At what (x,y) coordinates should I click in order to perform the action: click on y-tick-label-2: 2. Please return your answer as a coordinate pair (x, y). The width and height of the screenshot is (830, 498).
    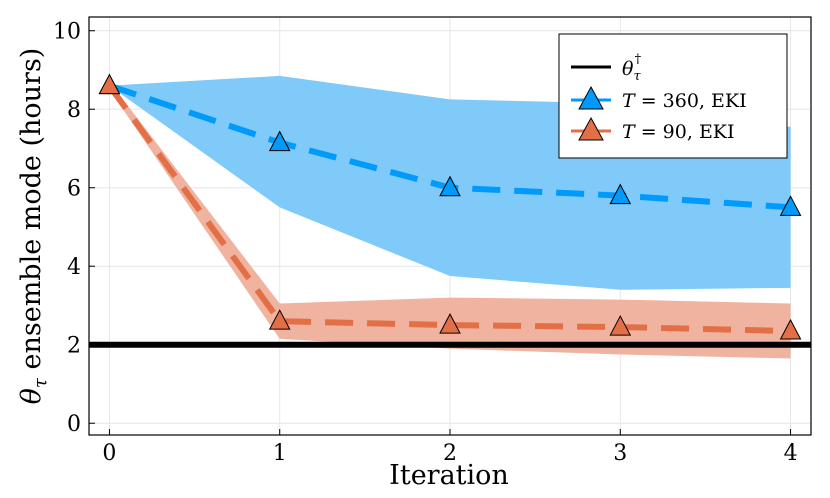
    Looking at the image, I should click on (74, 346).